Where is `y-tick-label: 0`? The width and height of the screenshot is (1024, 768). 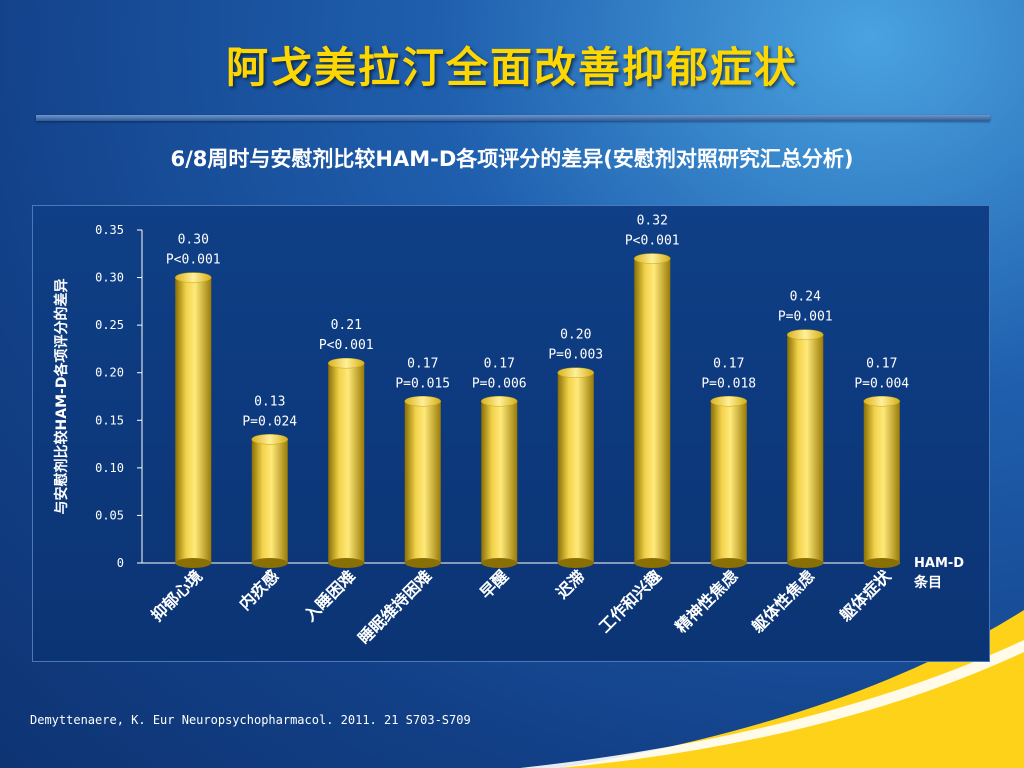 y-tick-label: 0 is located at coordinates (120, 563).